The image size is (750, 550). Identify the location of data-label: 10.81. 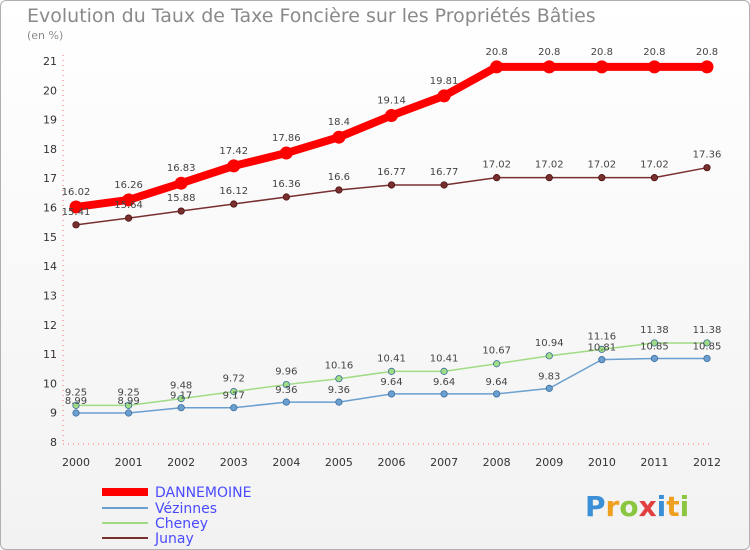
(602, 348).